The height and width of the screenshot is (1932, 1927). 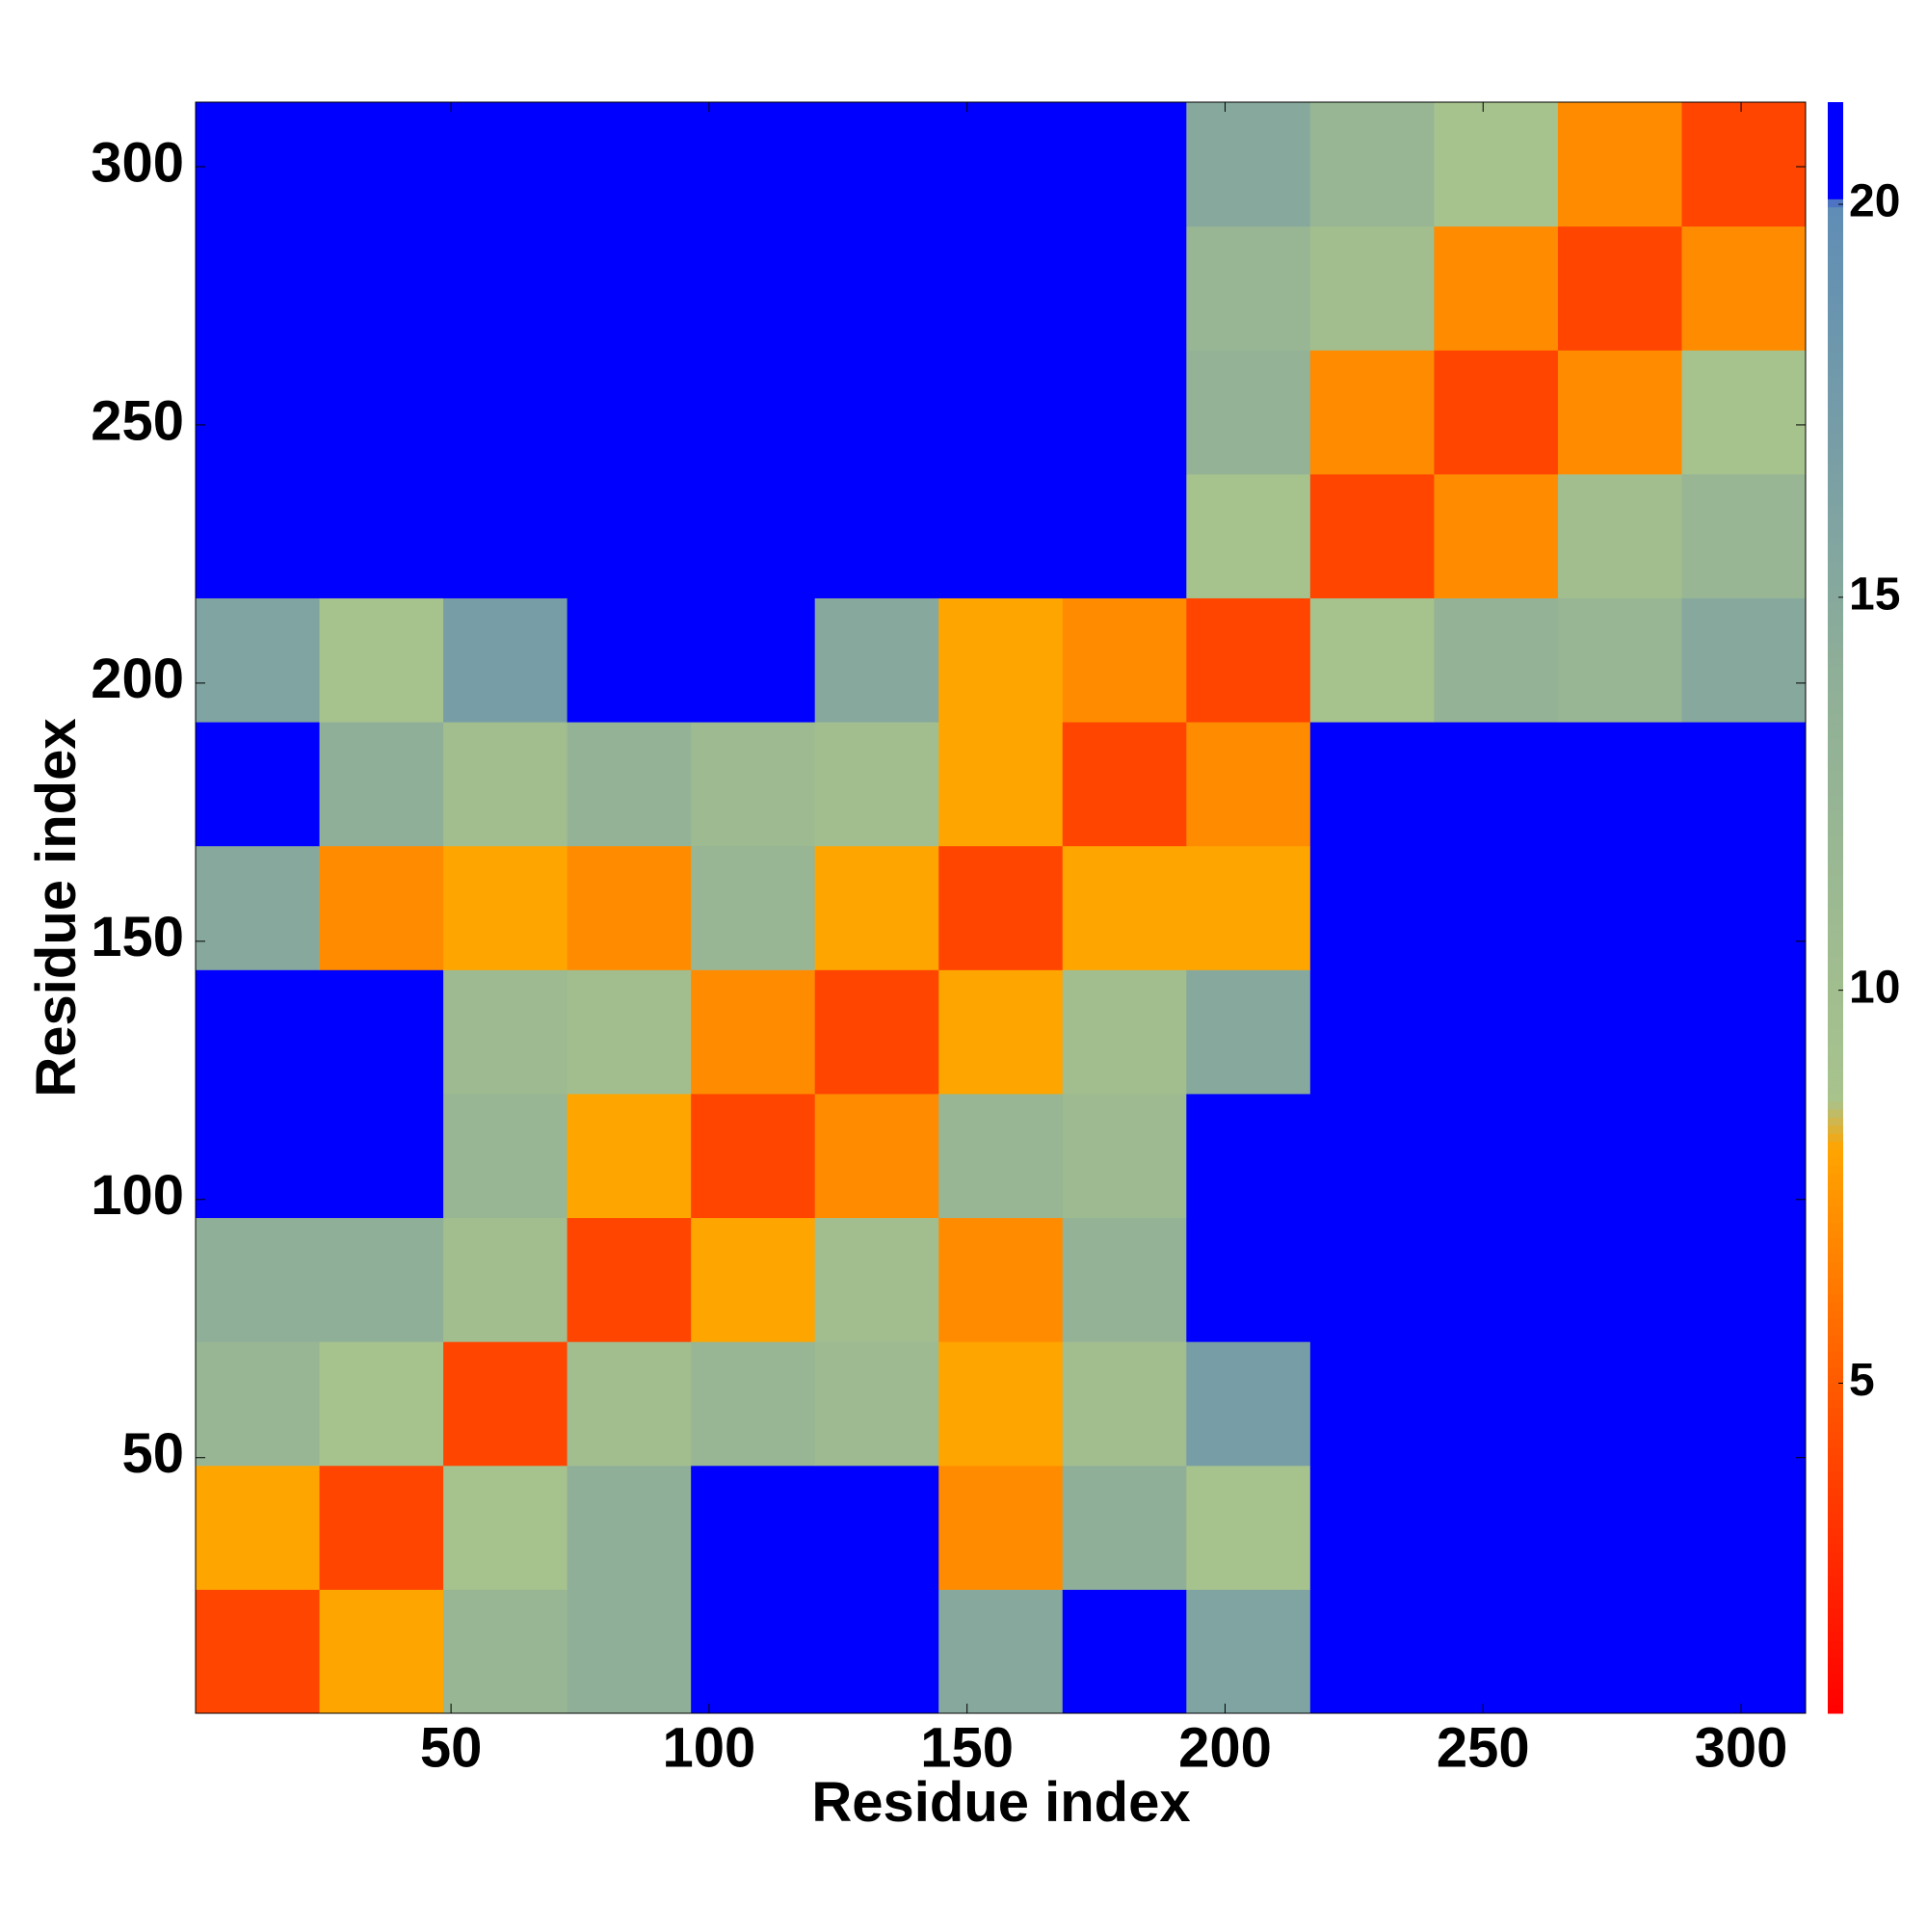 I want to click on y-tick-label: 250, so click(x=137, y=420).